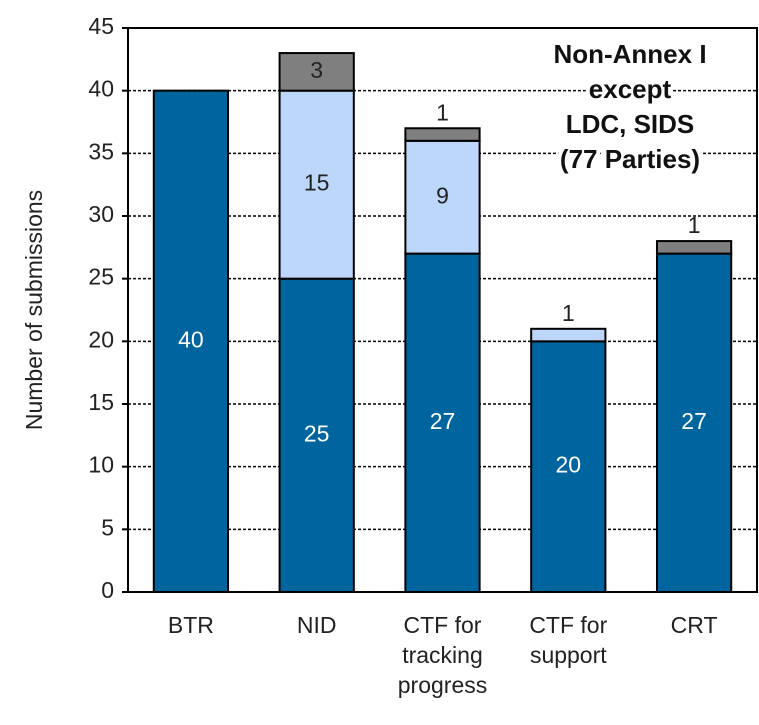  Describe the element at coordinates (190, 625) in the screenshot. I see `x-tick-label: BTR` at that location.